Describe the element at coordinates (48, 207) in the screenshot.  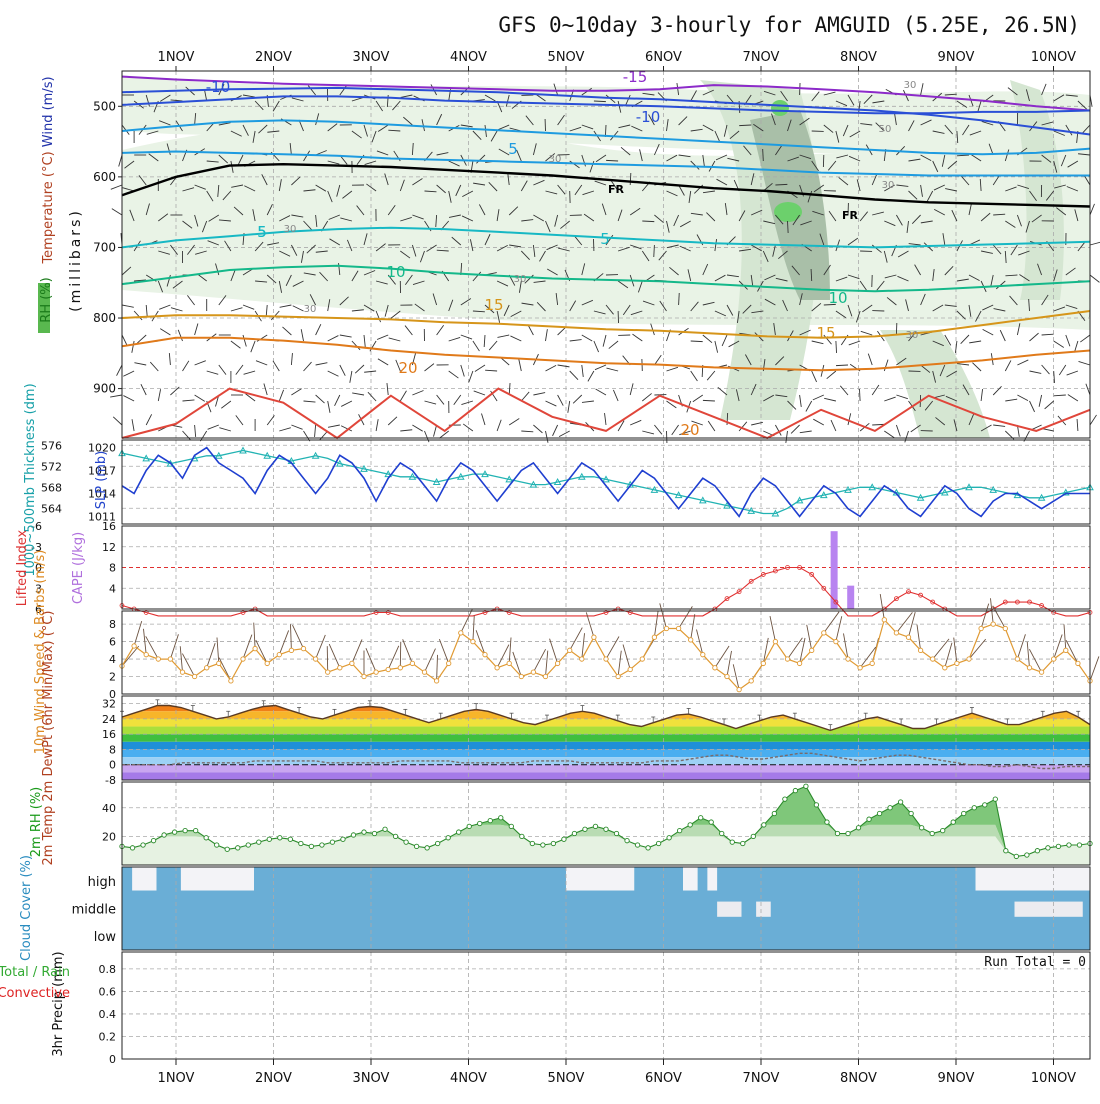
I see `temp-axis-title: Temperature (°C)` at that location.